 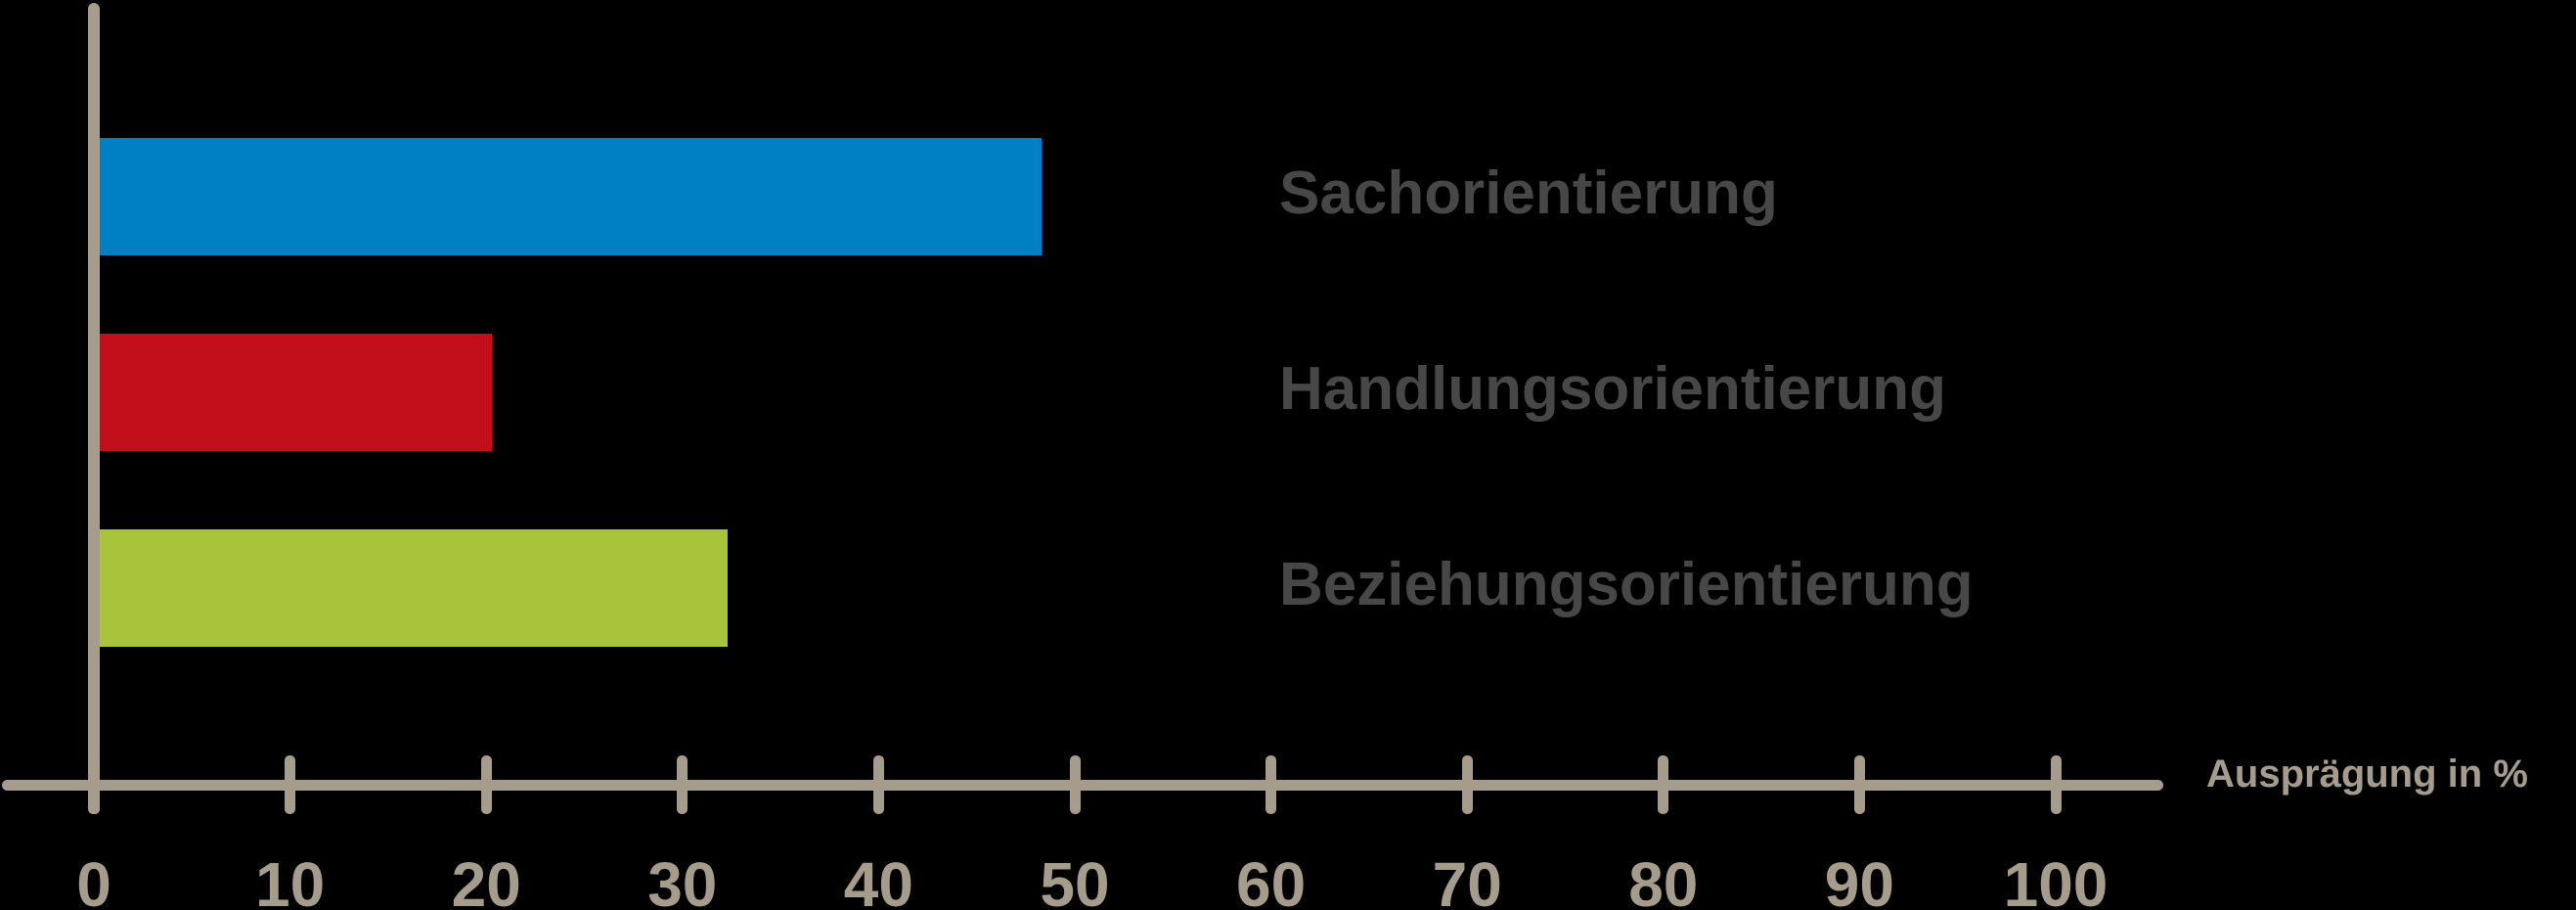 What do you see at coordinates (1082, 785) in the screenshot?
I see `x-axis` at bounding box center [1082, 785].